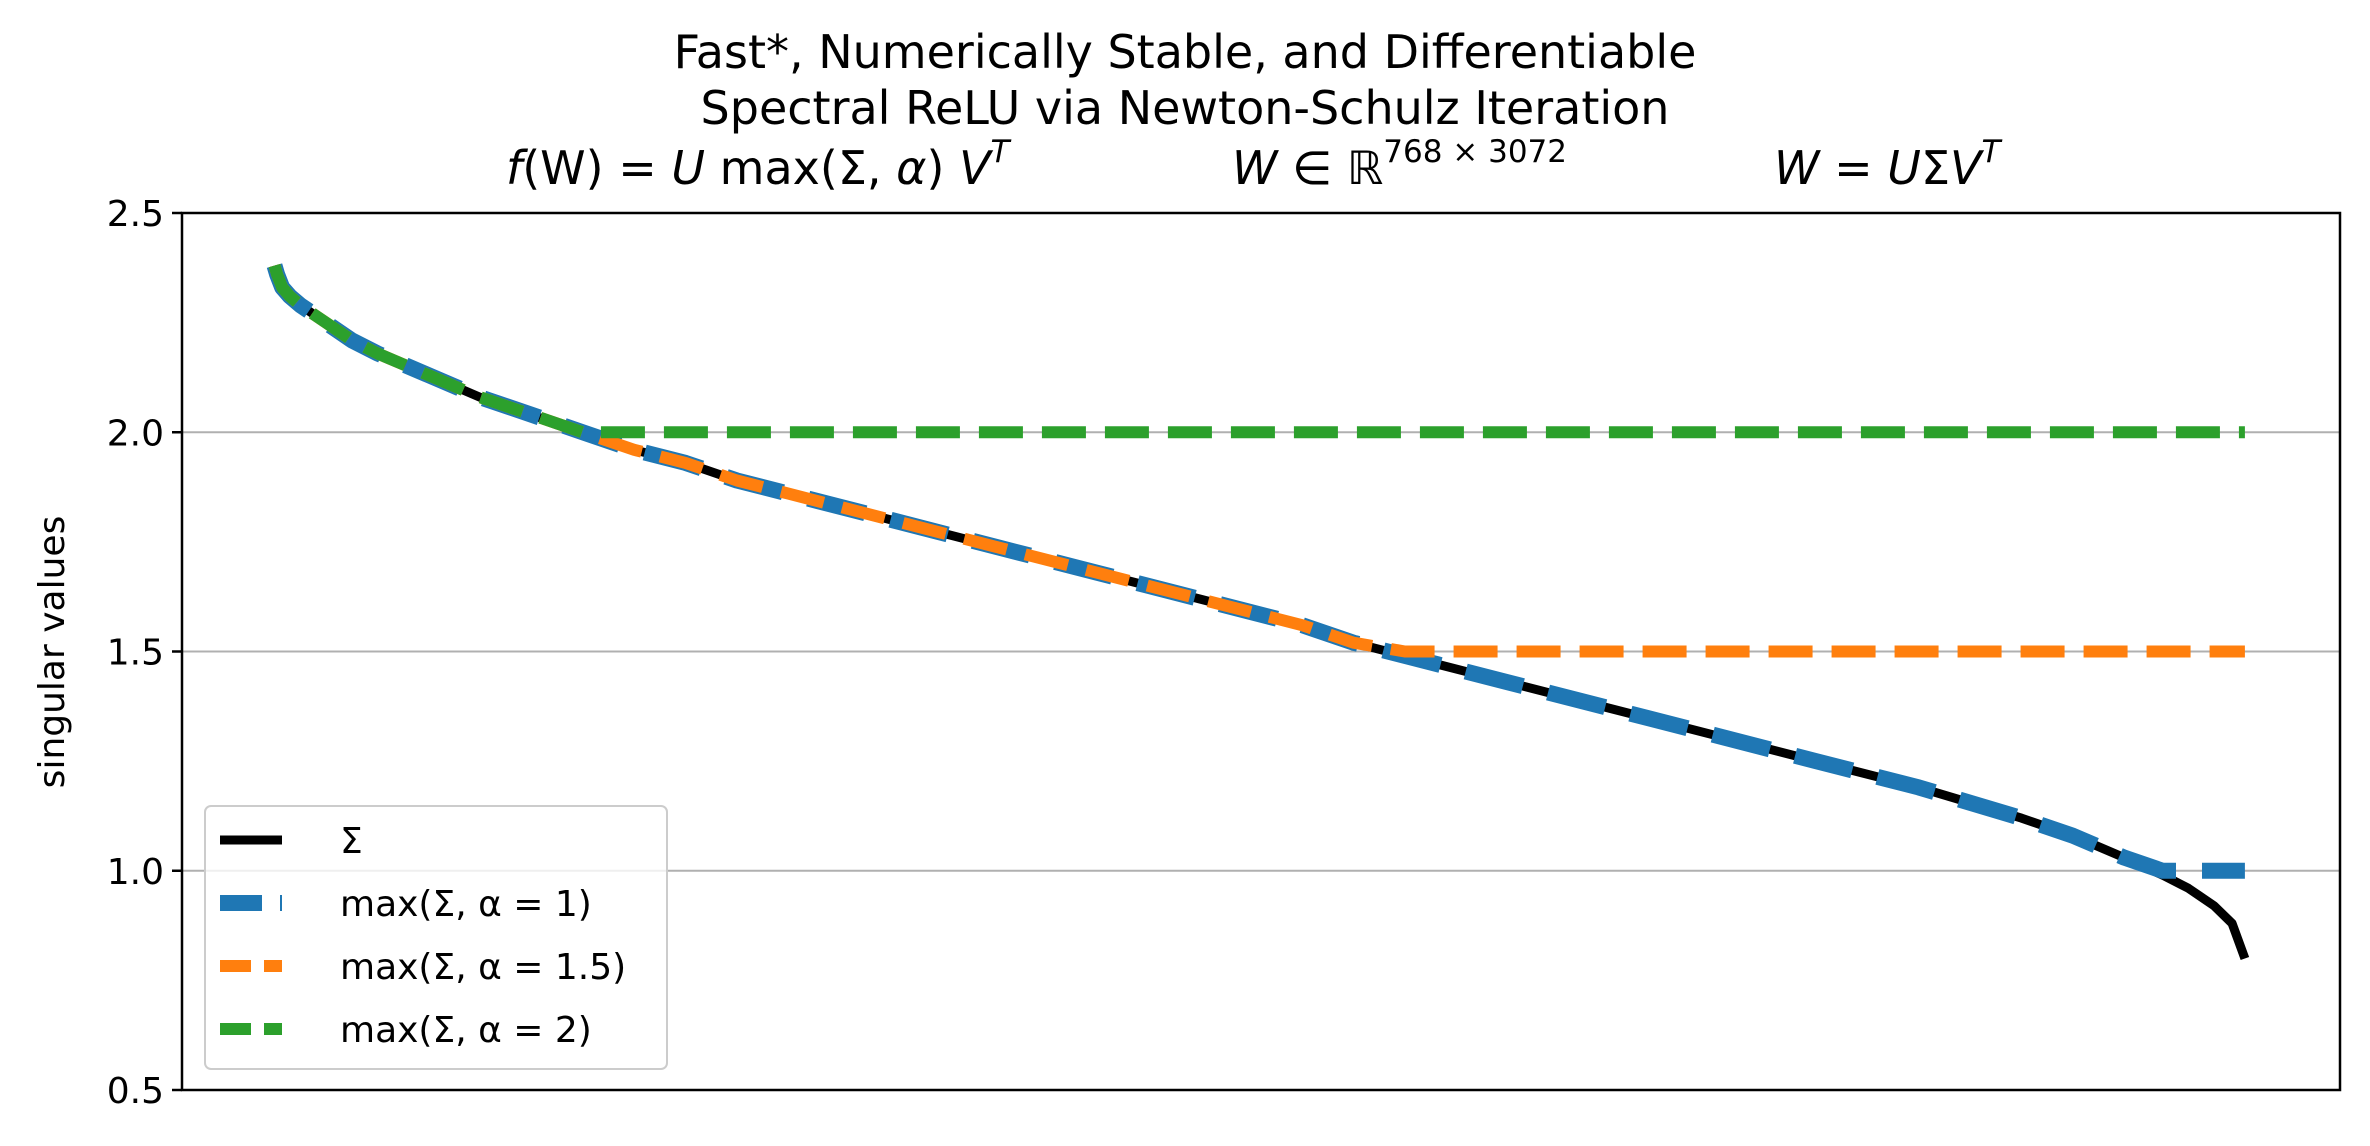 This screenshot has height=1146, width=2370. I want to click on y-tick-label: 0.5, so click(135, 1091).